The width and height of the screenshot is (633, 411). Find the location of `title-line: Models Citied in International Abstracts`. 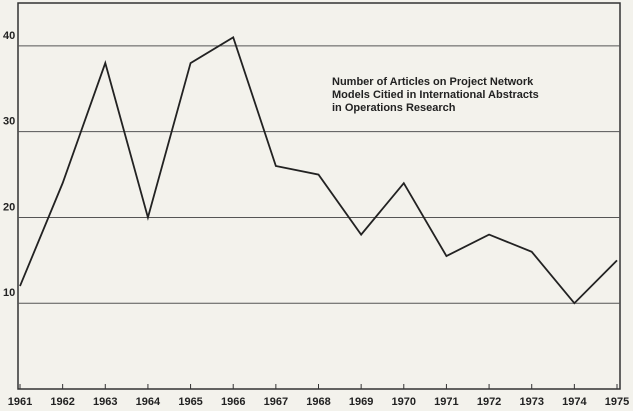

title-line: Models Citied in International Abstracts is located at coordinates (435, 95).